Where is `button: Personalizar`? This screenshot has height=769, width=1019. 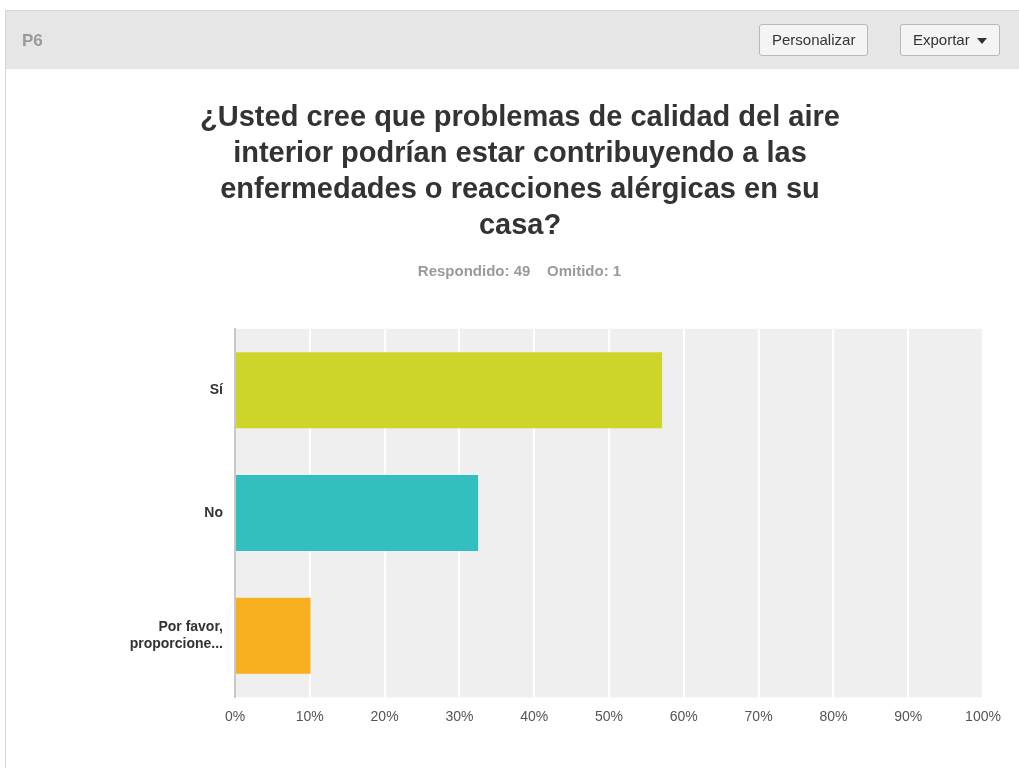 button: Personalizar is located at coordinates (814, 40).